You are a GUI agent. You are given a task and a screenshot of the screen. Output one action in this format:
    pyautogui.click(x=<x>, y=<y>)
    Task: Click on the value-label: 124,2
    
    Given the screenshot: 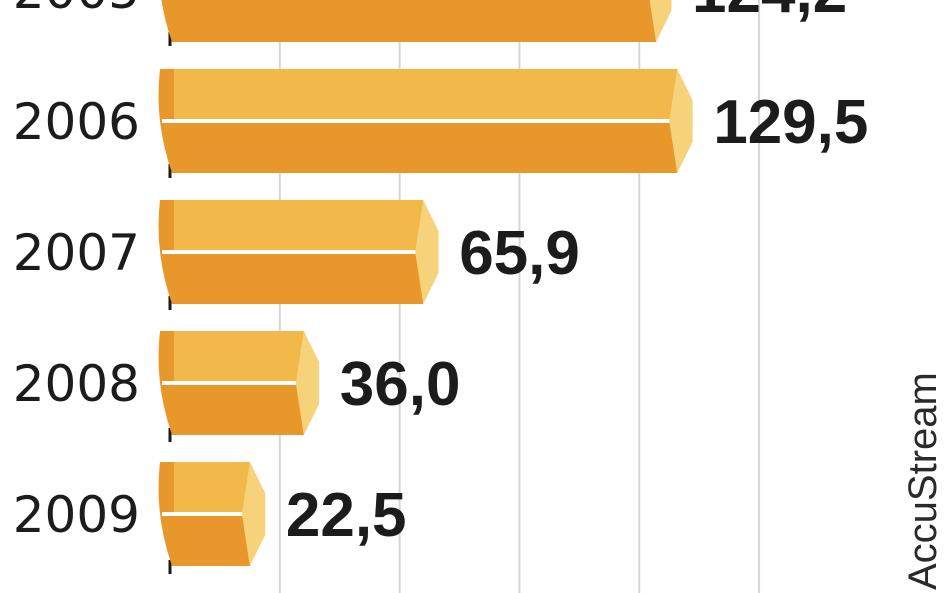 What is the action you would take?
    pyautogui.click(x=769, y=13)
    